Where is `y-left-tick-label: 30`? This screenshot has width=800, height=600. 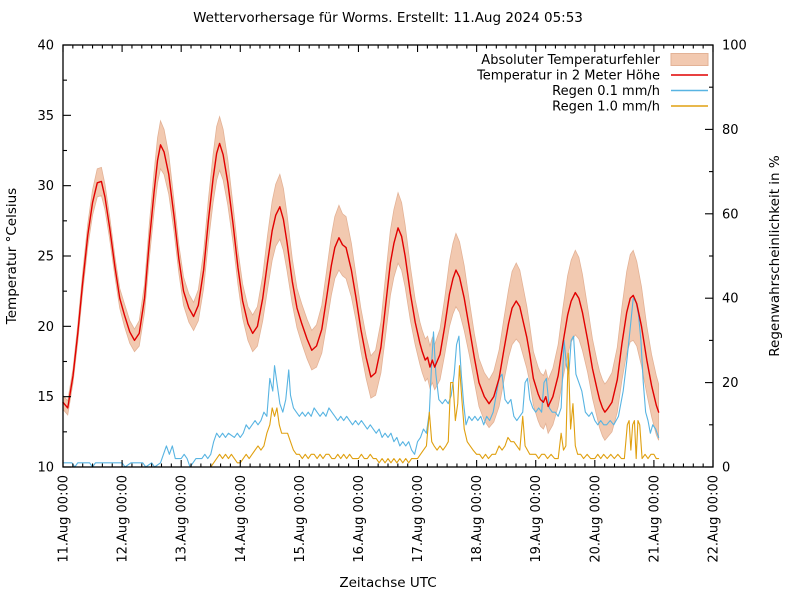 y-left-tick-label: 30 is located at coordinates (45, 186).